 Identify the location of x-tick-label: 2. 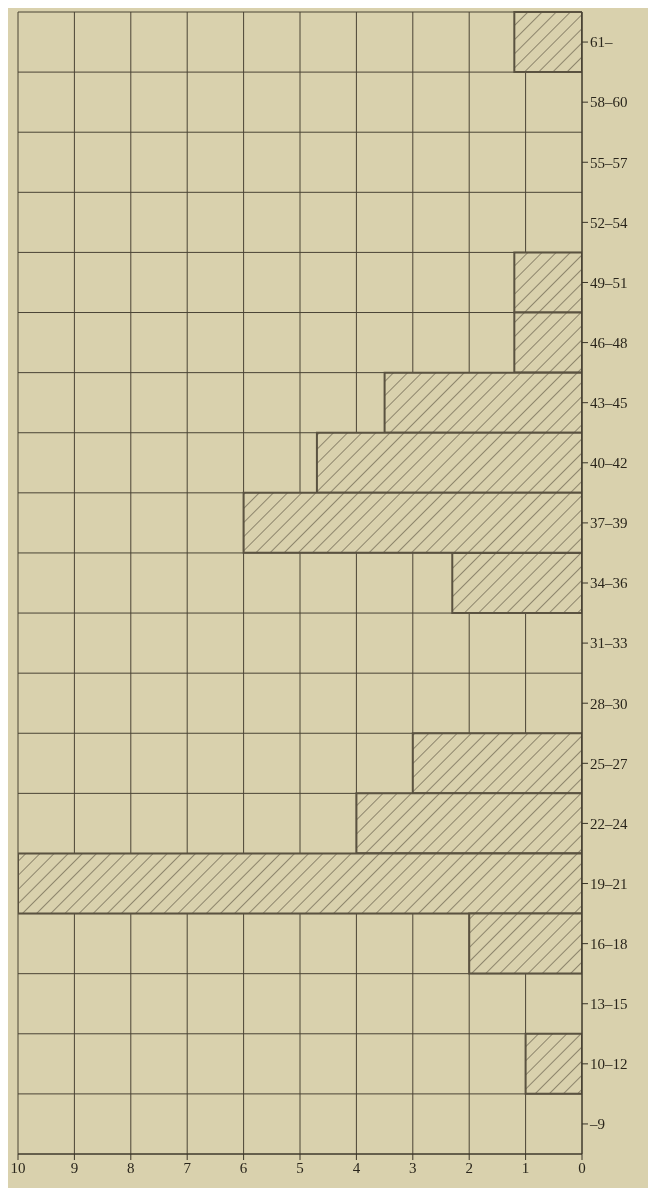
(469, 1167).